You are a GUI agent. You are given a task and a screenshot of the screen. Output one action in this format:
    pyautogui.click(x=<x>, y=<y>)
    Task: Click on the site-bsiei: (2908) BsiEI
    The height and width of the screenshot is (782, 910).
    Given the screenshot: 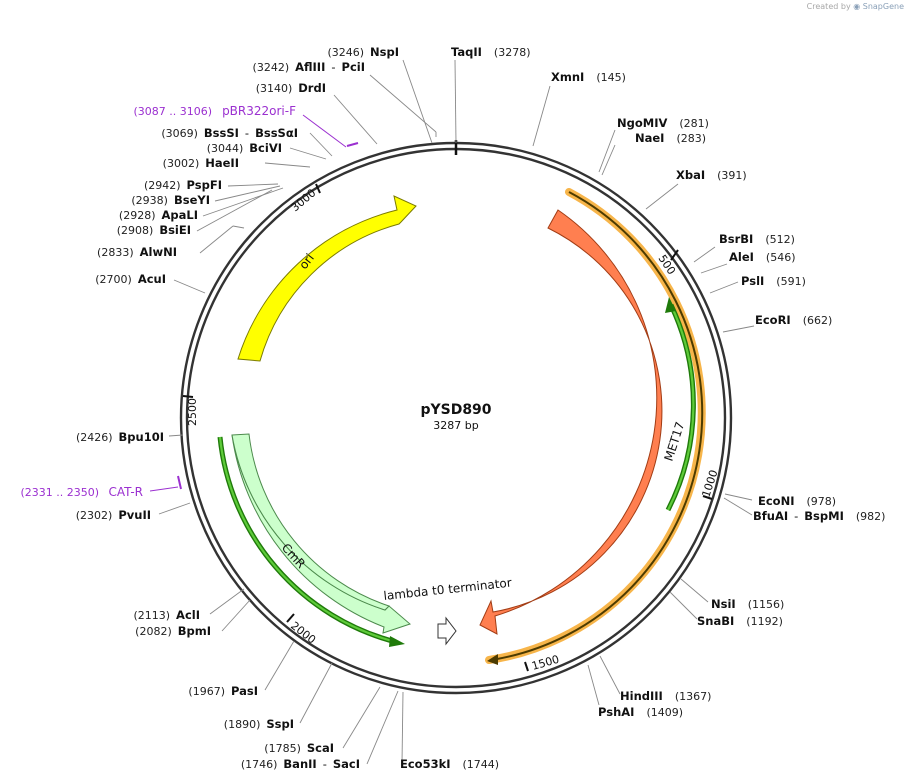 What is the action you would take?
    pyautogui.click(x=154, y=230)
    